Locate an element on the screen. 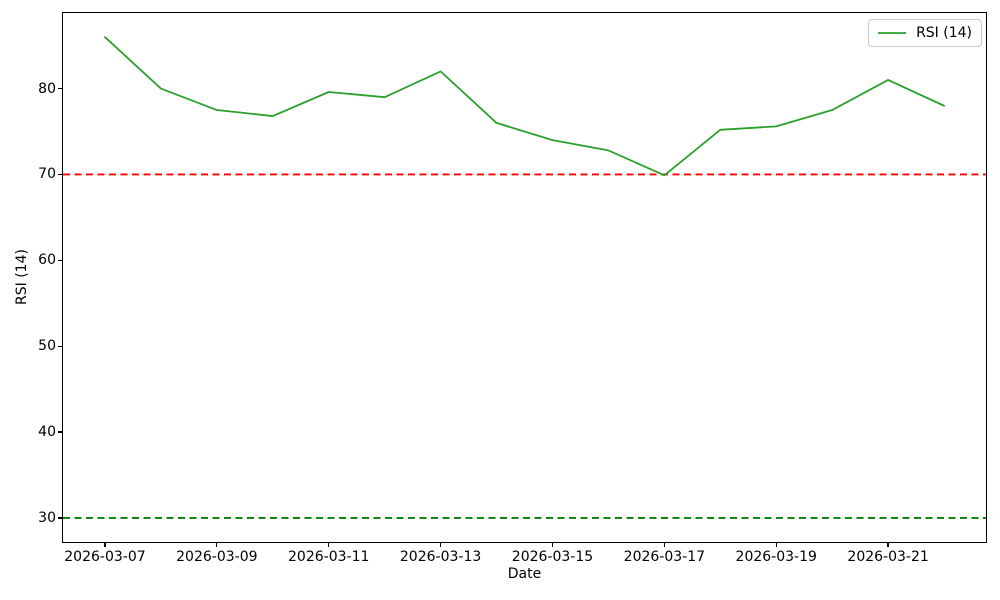 Image resolution: width=1000 pixels, height=600 pixels. y-tick-label: 30 is located at coordinates (47, 517).